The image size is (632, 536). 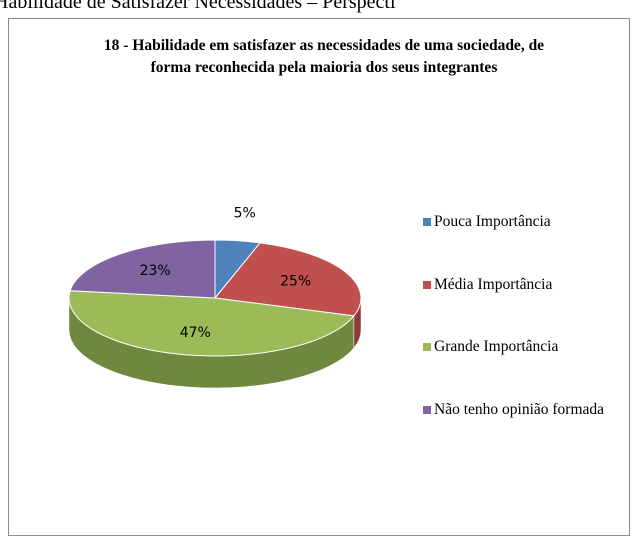 What do you see at coordinates (496, 346) in the screenshot?
I see `legend-label: Grande Importância` at bounding box center [496, 346].